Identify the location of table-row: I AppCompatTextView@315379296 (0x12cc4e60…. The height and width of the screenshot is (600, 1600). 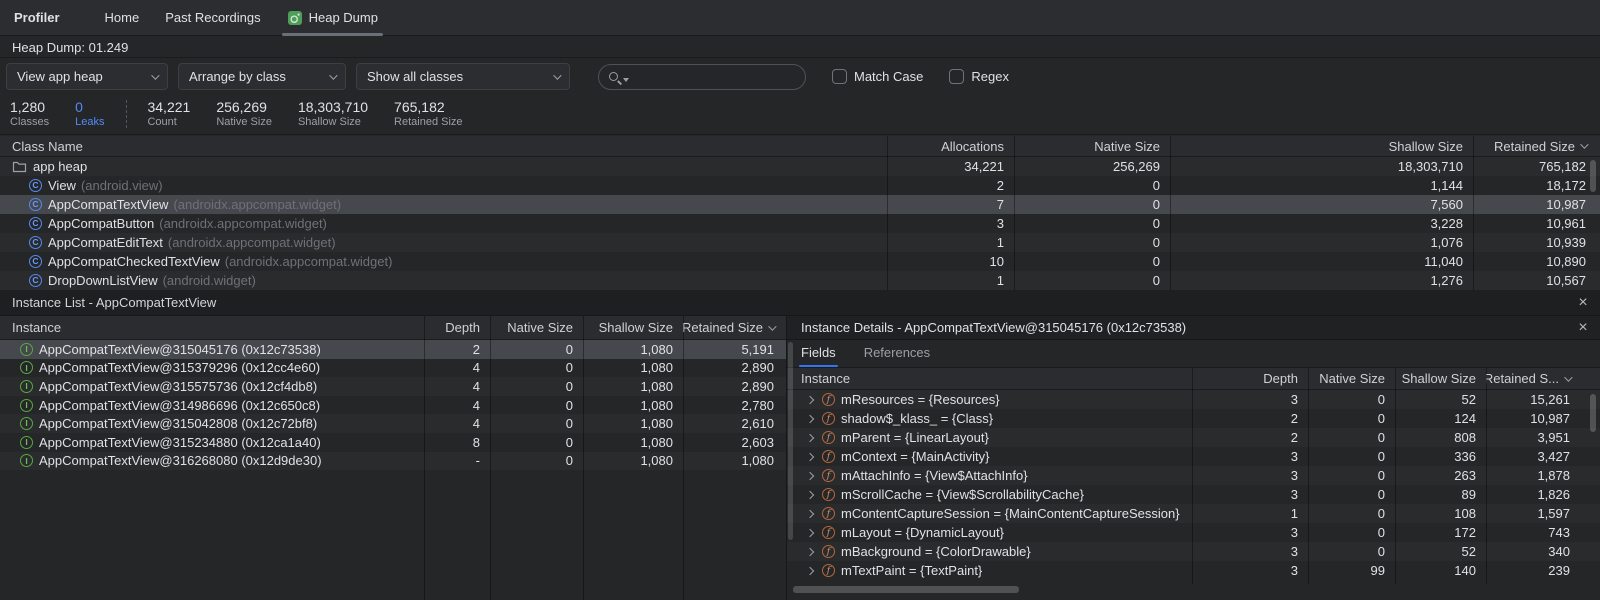
(393, 368).